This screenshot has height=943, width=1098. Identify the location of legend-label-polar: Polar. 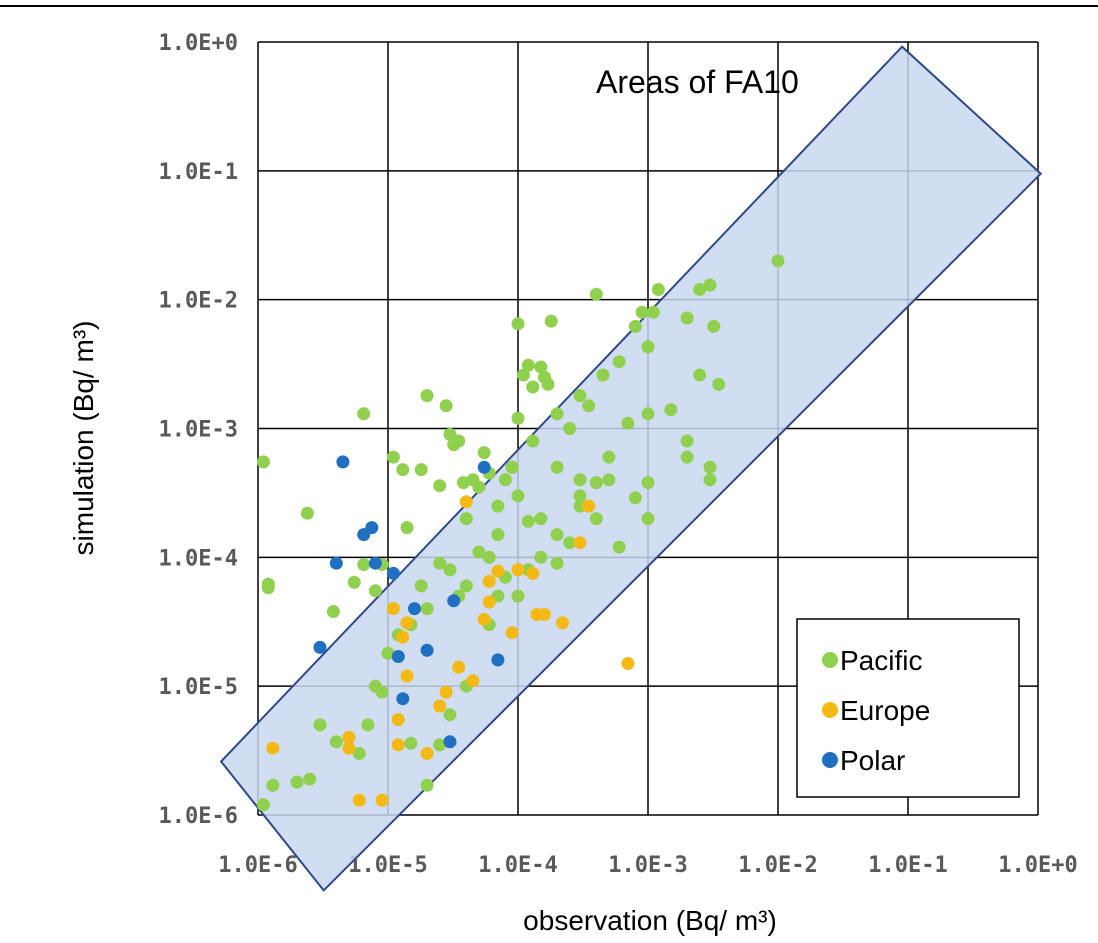
(872, 760).